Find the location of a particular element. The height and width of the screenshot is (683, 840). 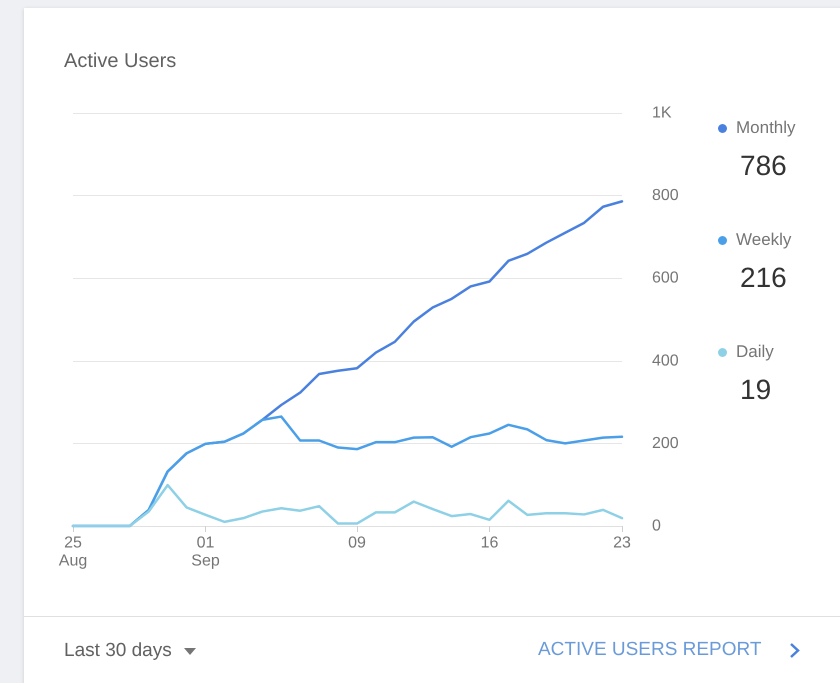

legend-label: Daily is located at coordinates (755, 352).